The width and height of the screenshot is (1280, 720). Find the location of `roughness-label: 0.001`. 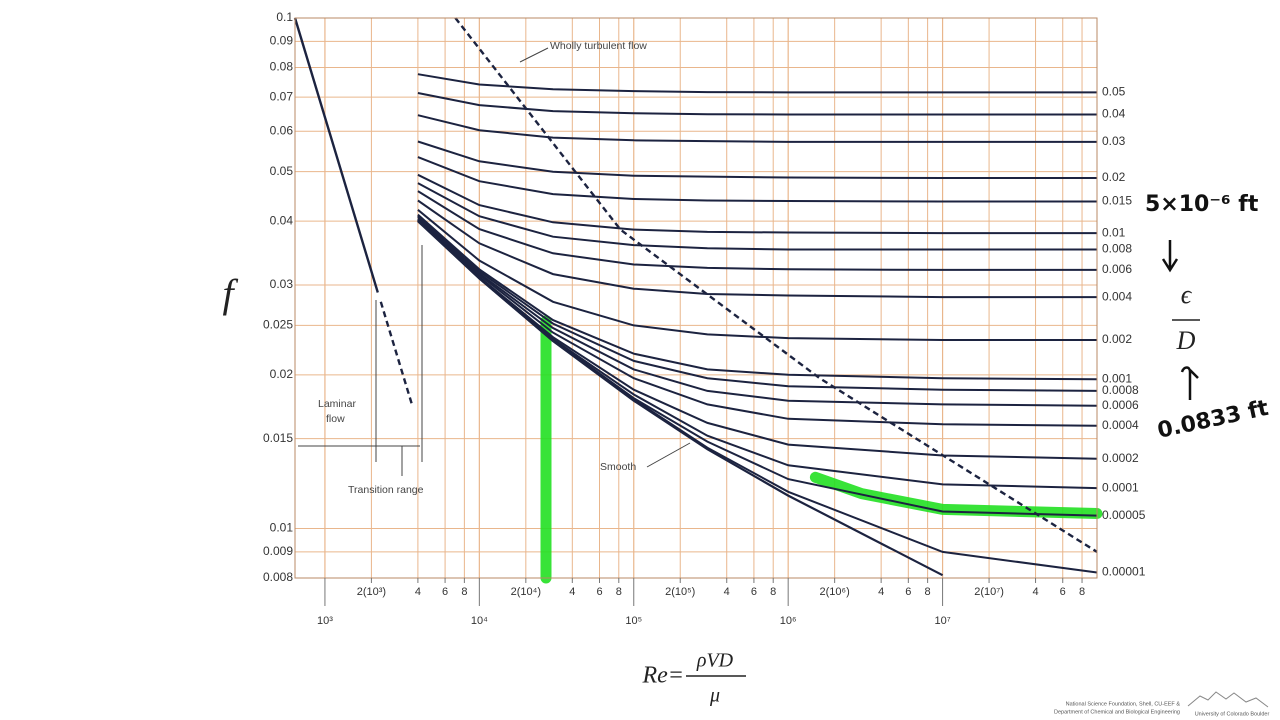

roughness-label: 0.001 is located at coordinates (1117, 378).